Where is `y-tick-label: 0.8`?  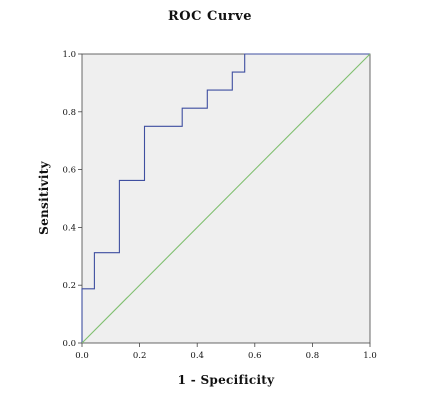
y-tick-label: 0.8 is located at coordinates (69, 113).